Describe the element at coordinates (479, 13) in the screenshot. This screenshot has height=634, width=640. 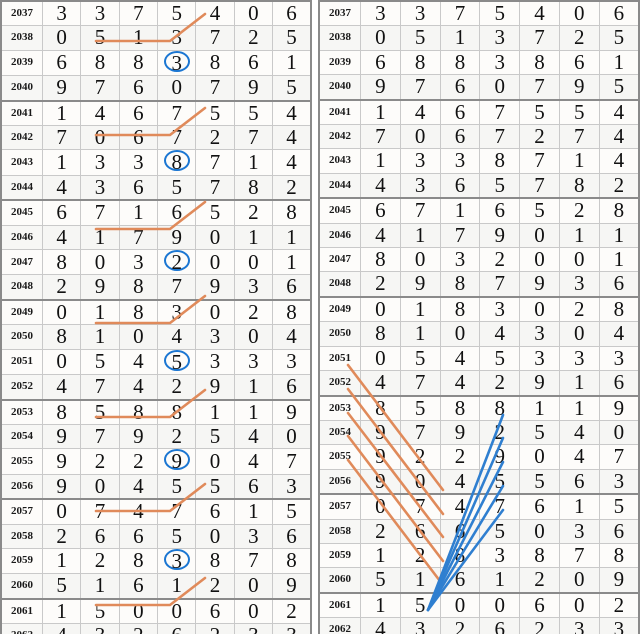
I see `table-row: 2037 3 3 7 5 4 0 6` at that location.